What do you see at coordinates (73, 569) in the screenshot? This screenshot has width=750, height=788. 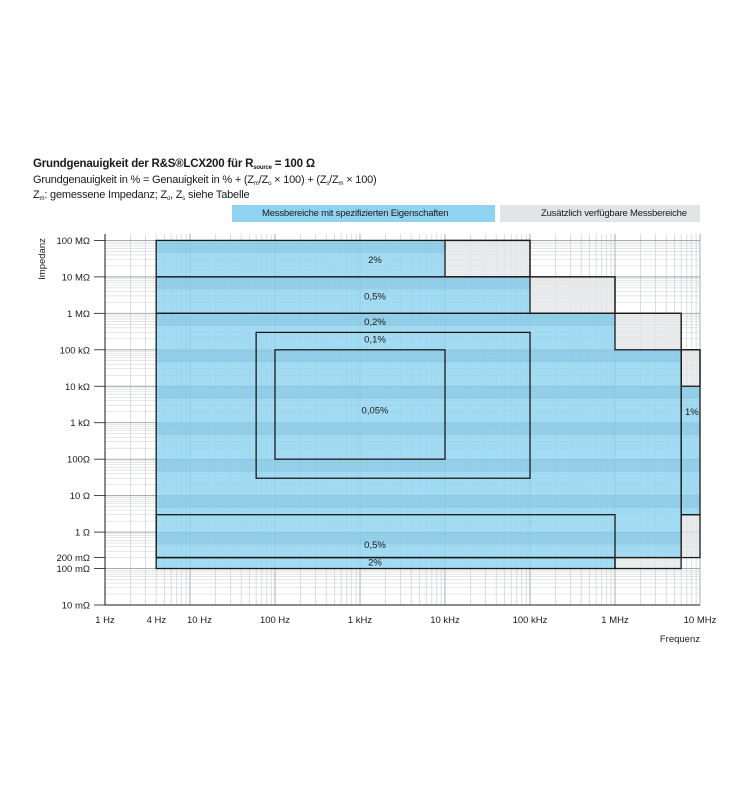 I see `y-tick-label: 100 mΩ` at bounding box center [73, 569].